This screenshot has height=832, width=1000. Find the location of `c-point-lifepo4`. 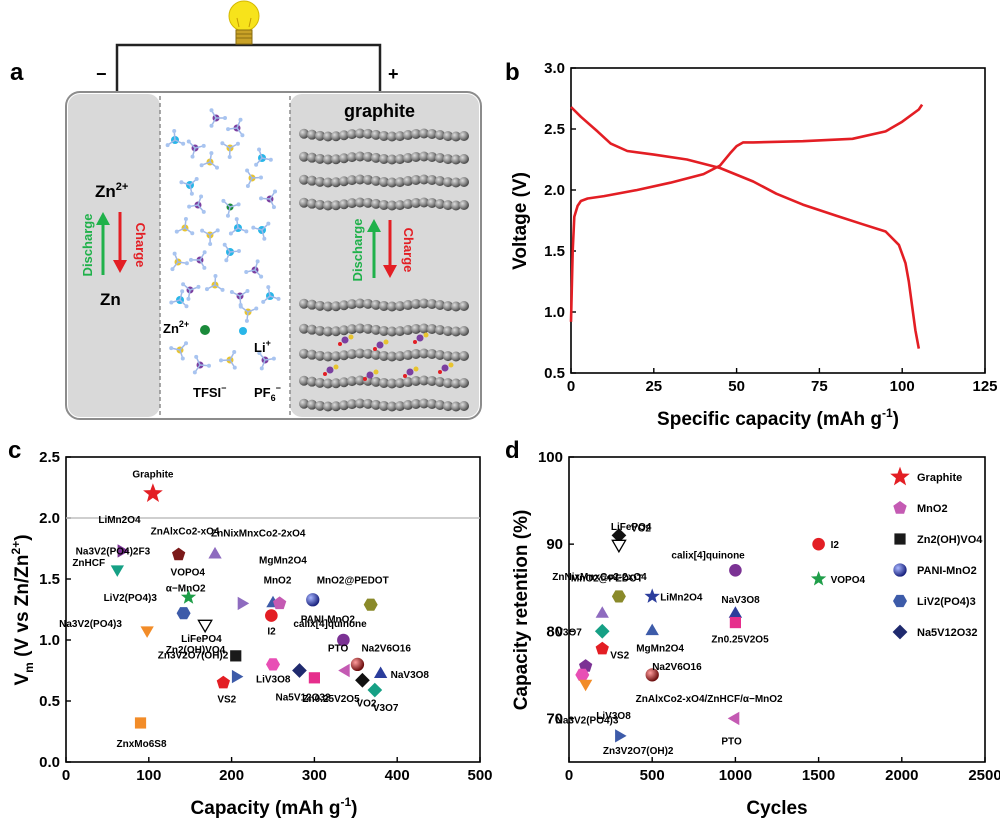

c-point-lifepo4 is located at coordinates (204, 626).